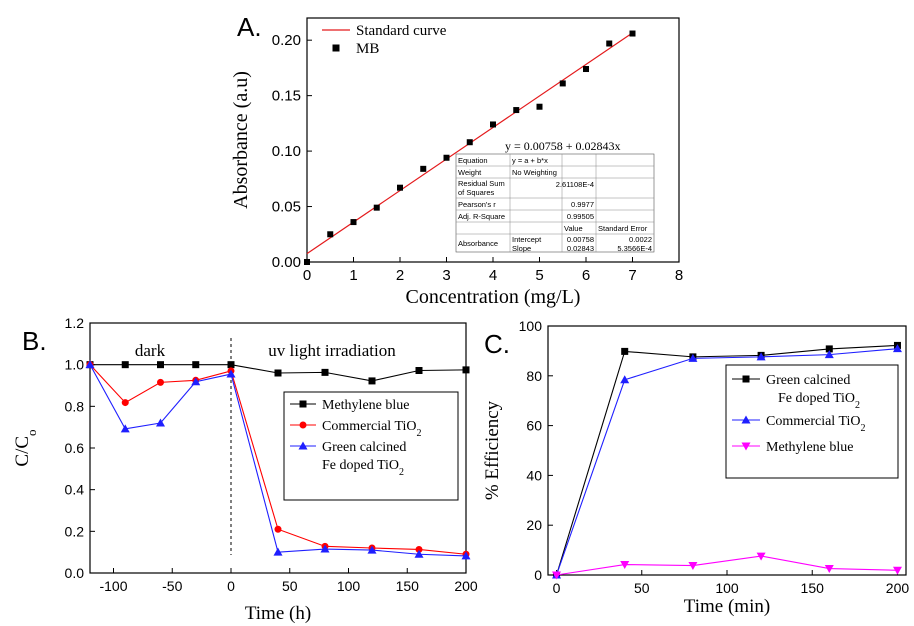 Image resolution: width=914 pixels, height=626 pixels. Describe the element at coordinates (372, 429) in the screenshot. I see `legend-label: Commercial TiO2` at that location.